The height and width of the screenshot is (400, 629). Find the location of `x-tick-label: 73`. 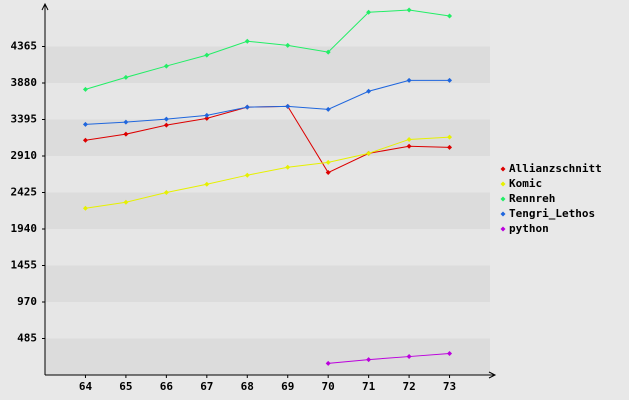

x-tick-label: 73 is located at coordinates (449, 386).